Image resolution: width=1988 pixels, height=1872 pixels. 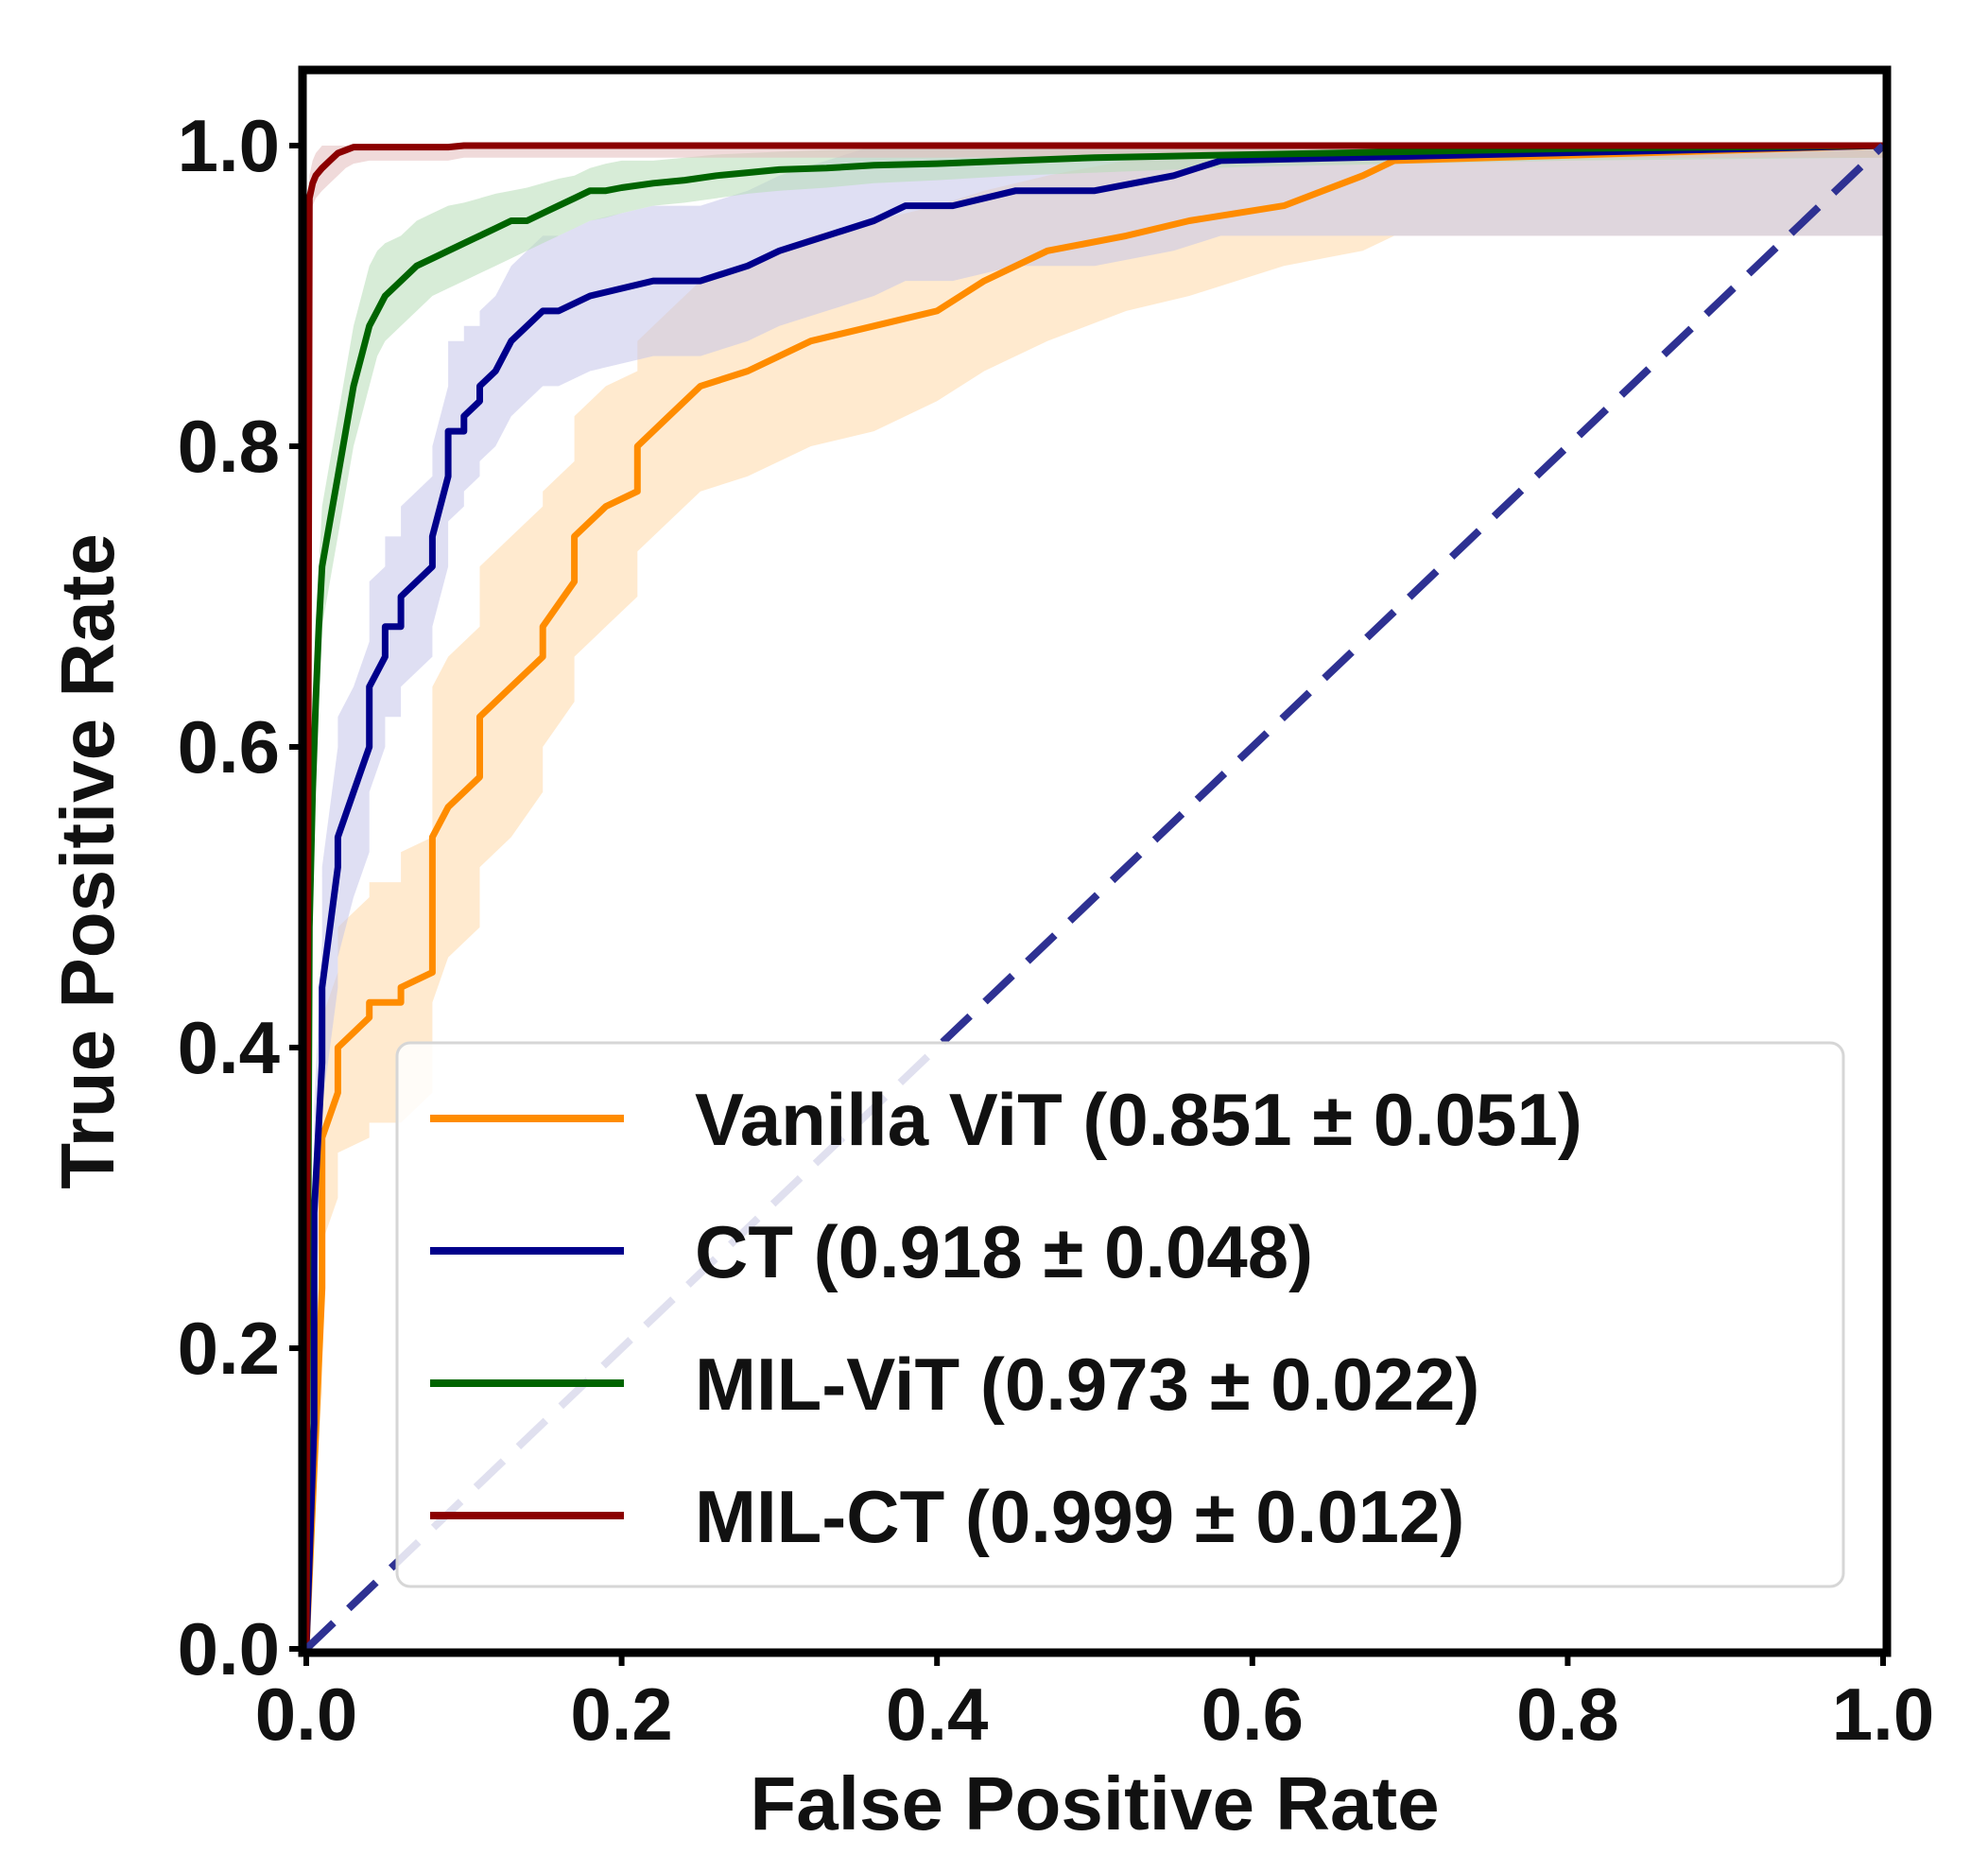 I want to click on x-tick-label: 0.2, so click(x=621, y=1714).